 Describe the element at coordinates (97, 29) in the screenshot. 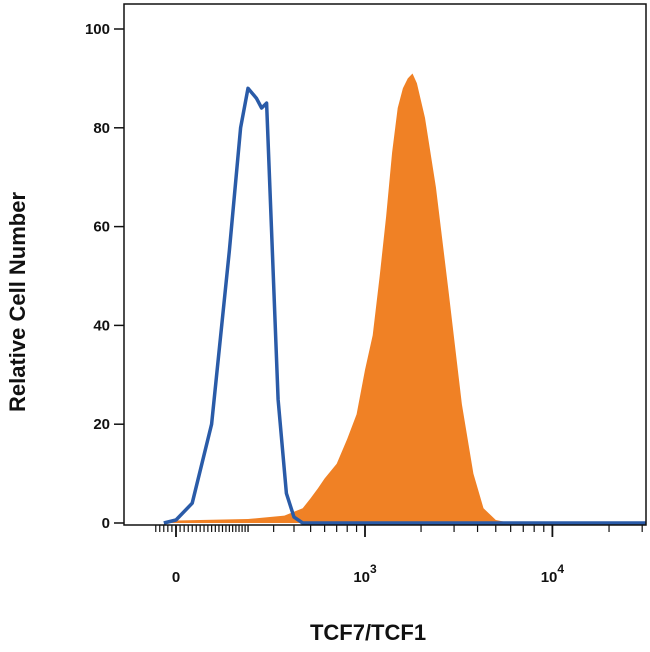

I see `y-tick-label: 100` at that location.